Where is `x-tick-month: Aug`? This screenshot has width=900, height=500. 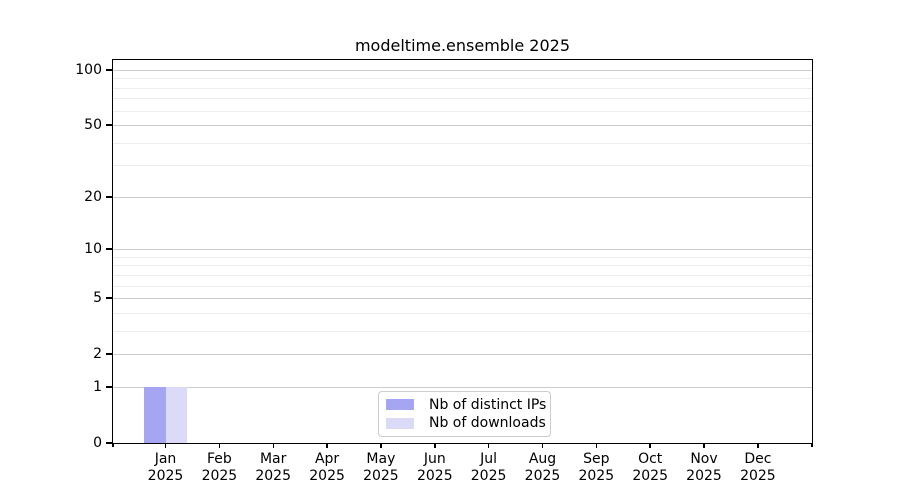
x-tick-month: Aug is located at coordinates (542, 459).